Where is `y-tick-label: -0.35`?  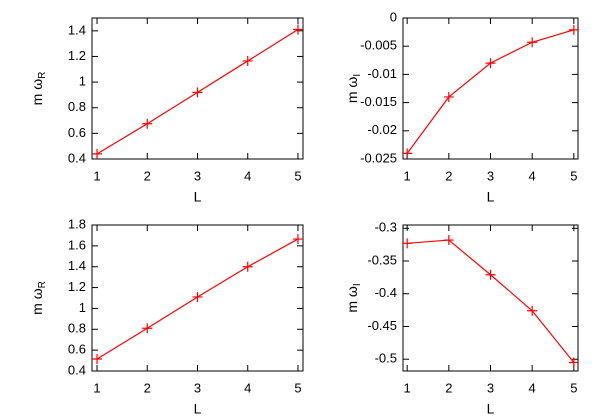 y-tick-label: -0.35 is located at coordinates (382, 259).